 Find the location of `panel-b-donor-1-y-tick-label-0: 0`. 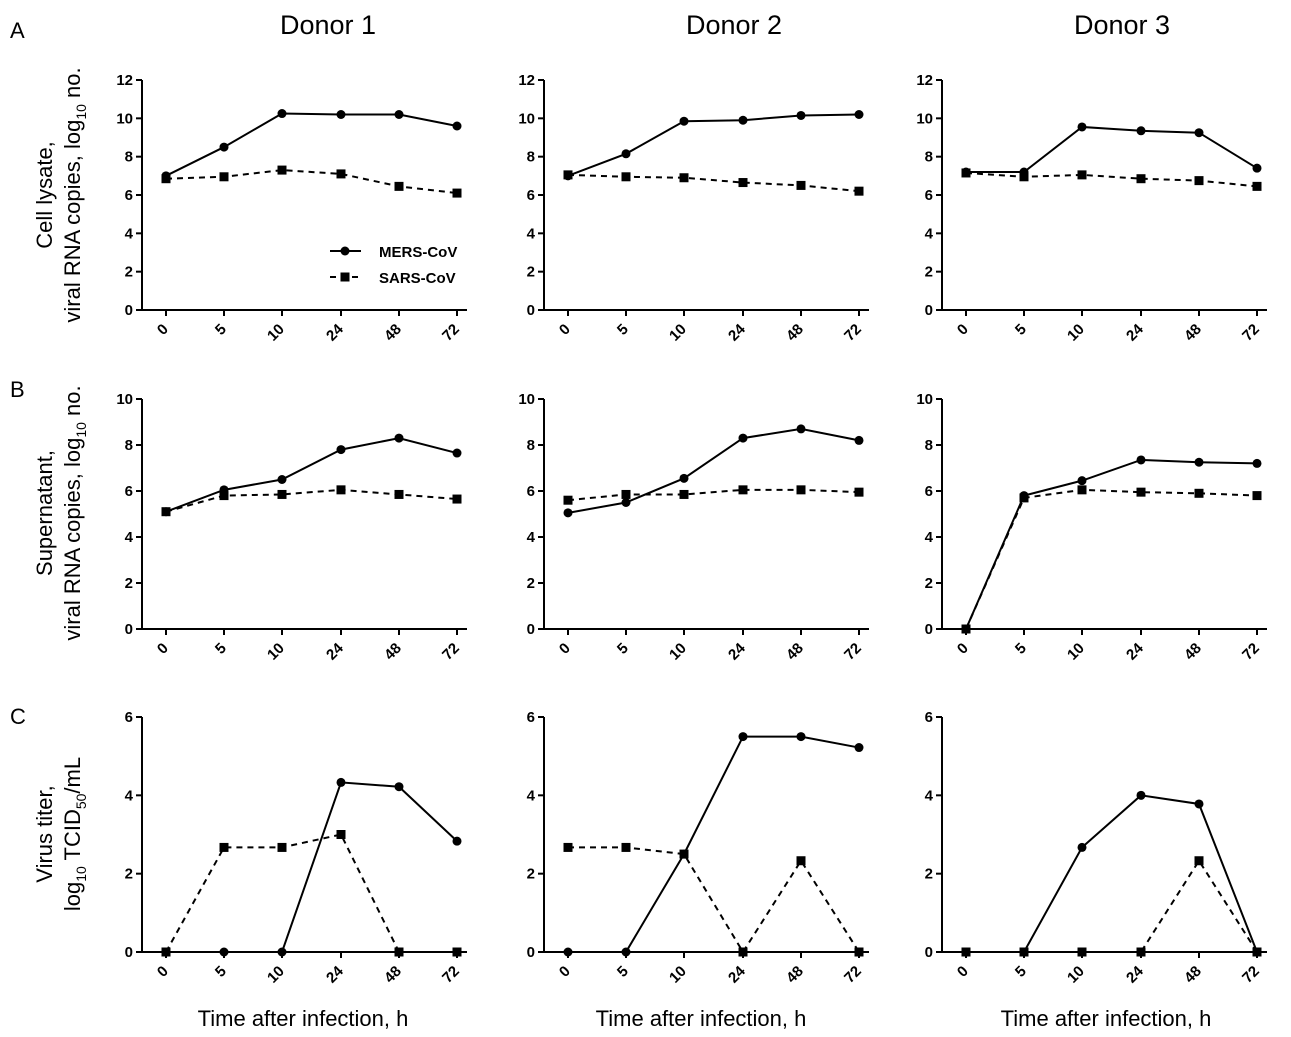

panel-b-donor-1-y-tick-label-0: 0 is located at coordinates (129, 629).